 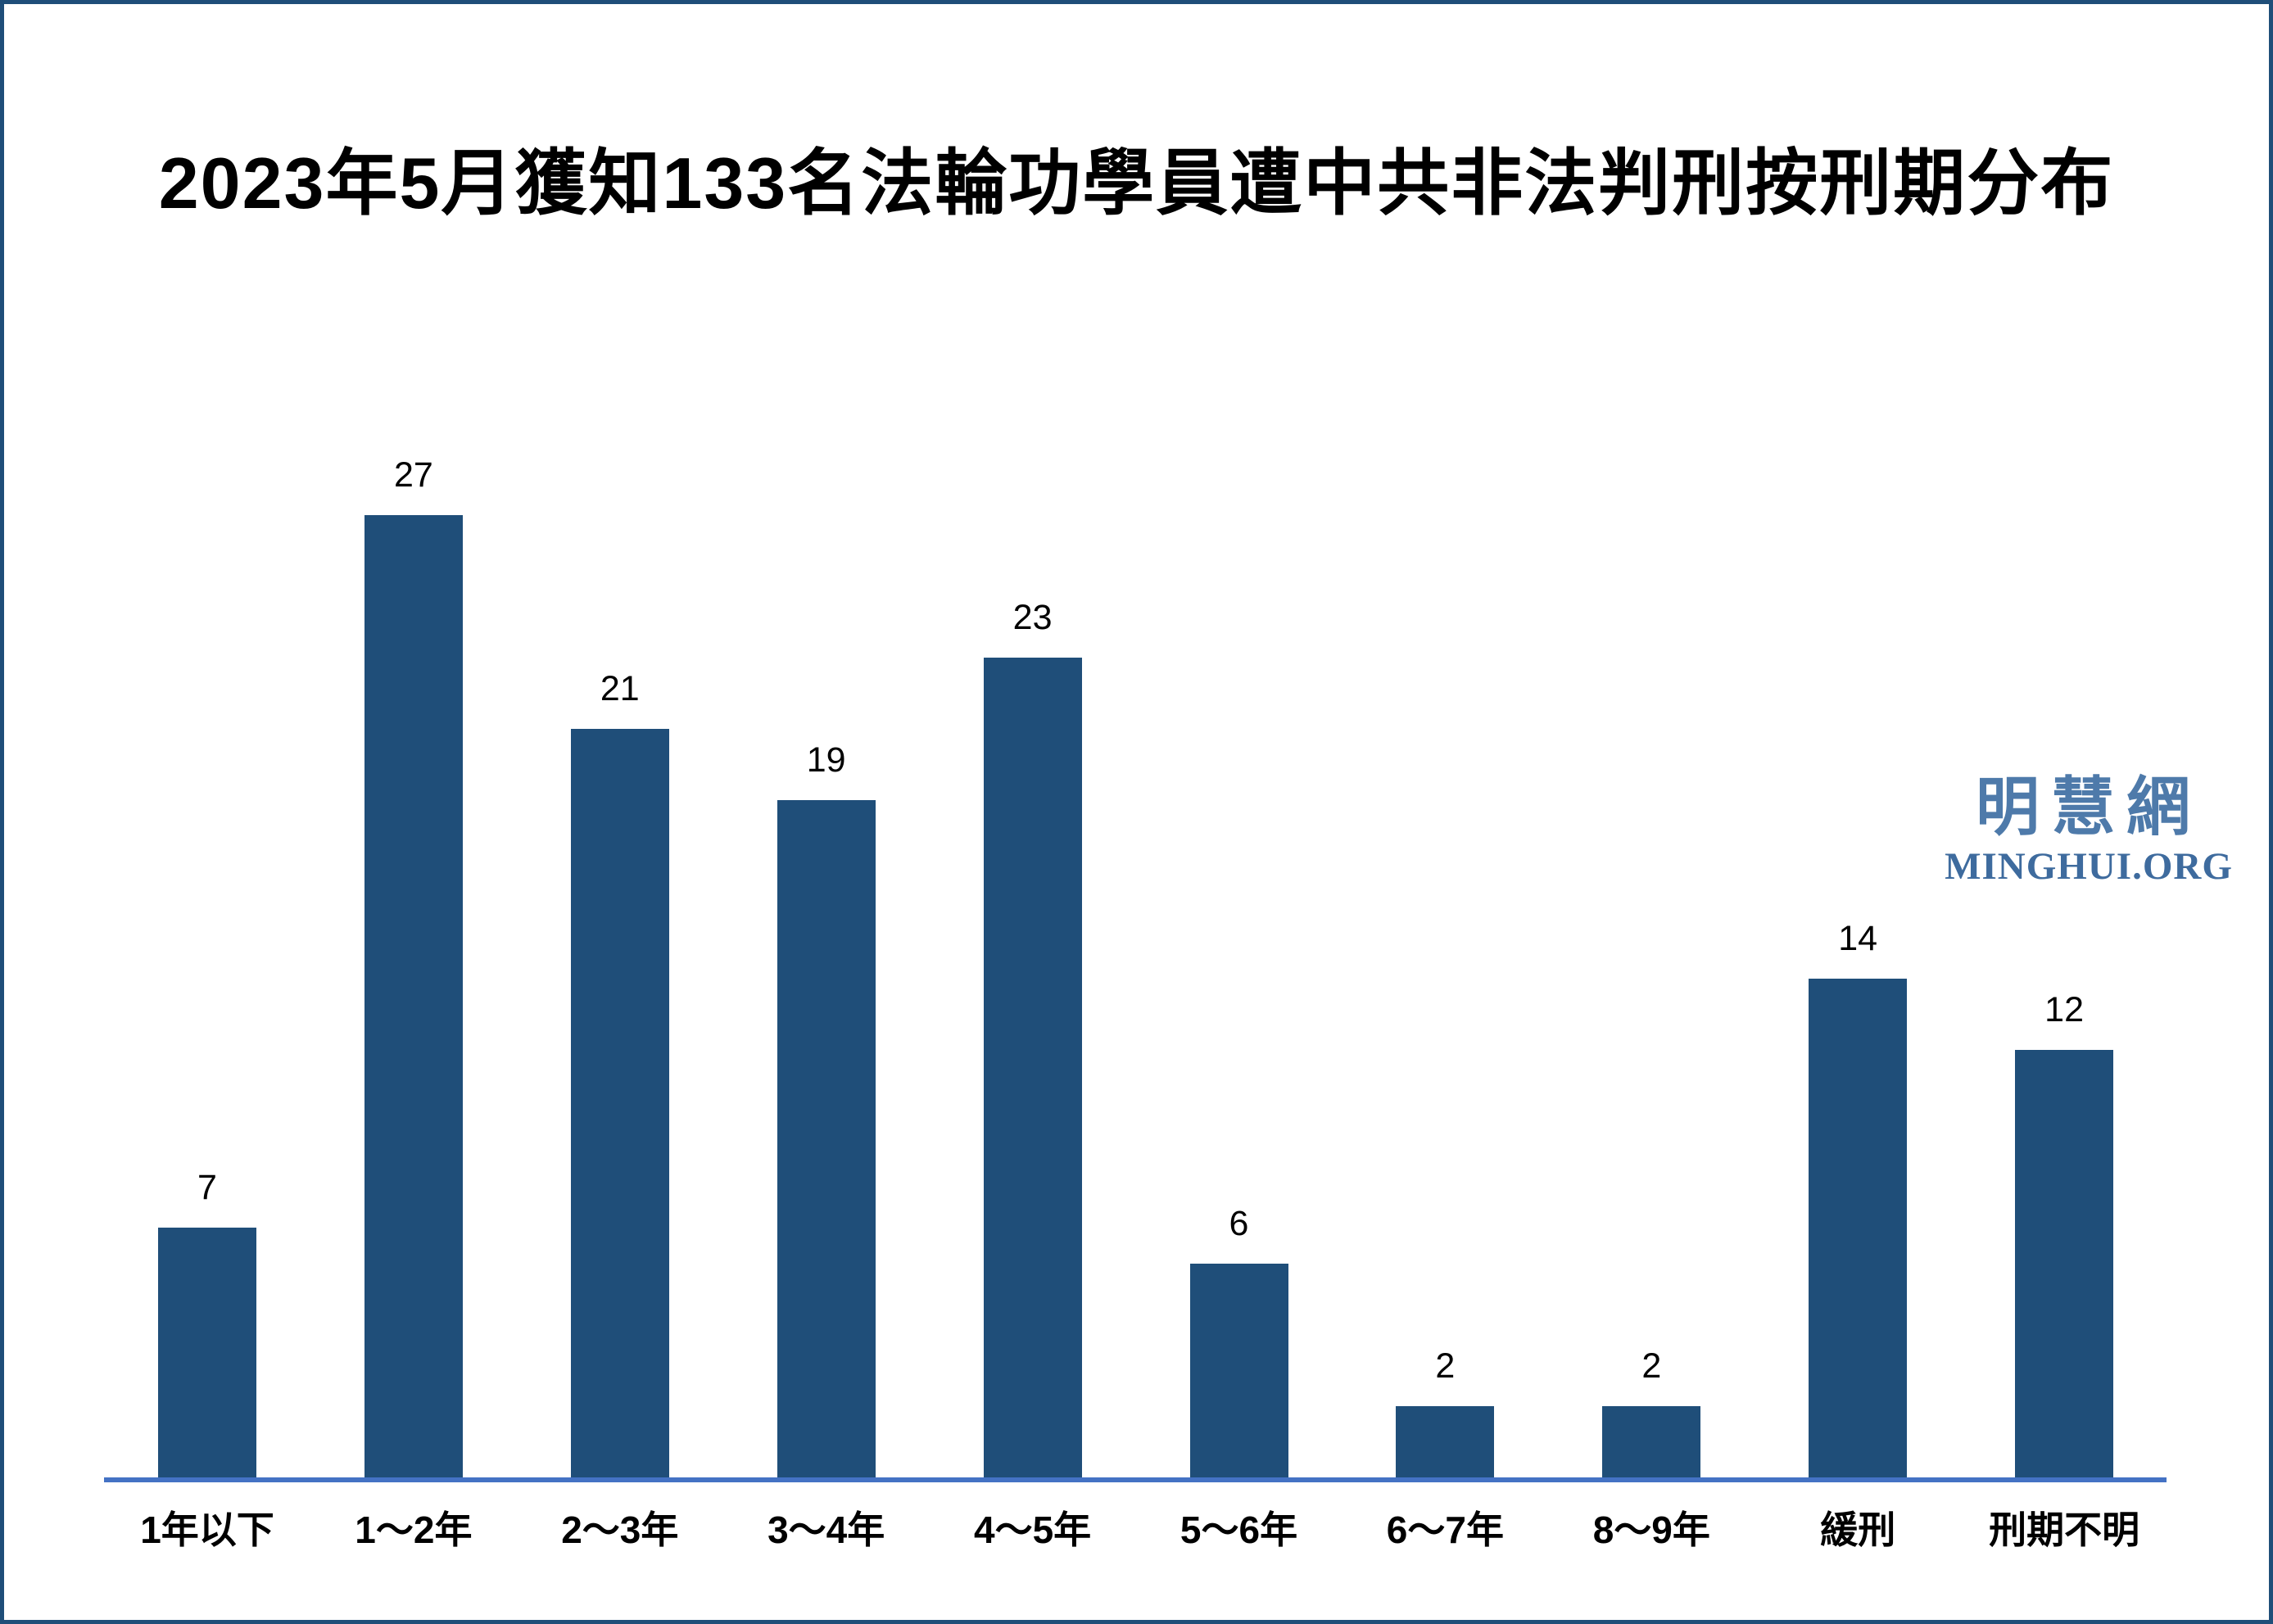 I want to click on bar-3～4年, so click(x=826, y=1138).